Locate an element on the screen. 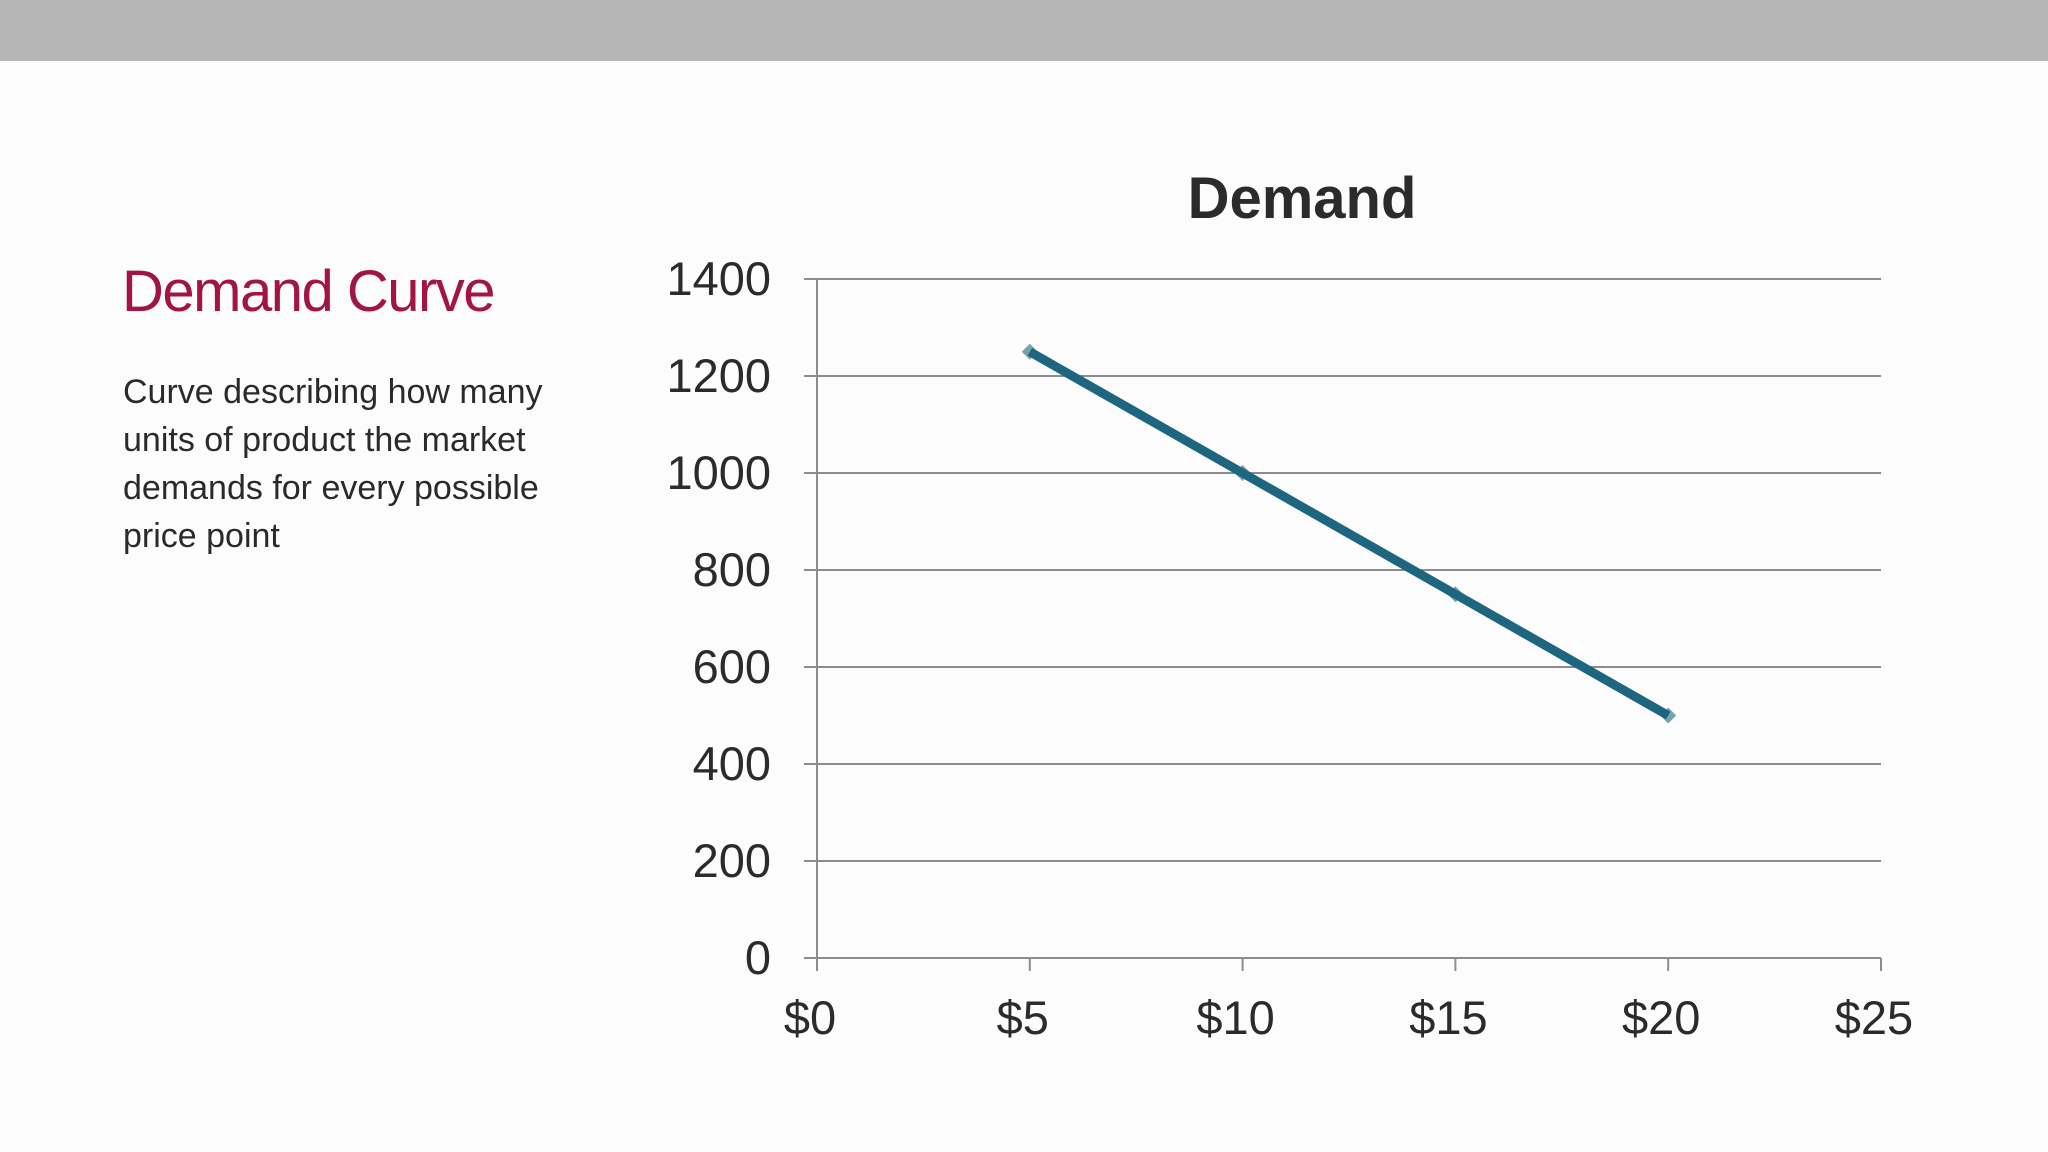 This screenshot has width=2048, height=1152. y-tick-label-800: 800 is located at coordinates (732, 569).